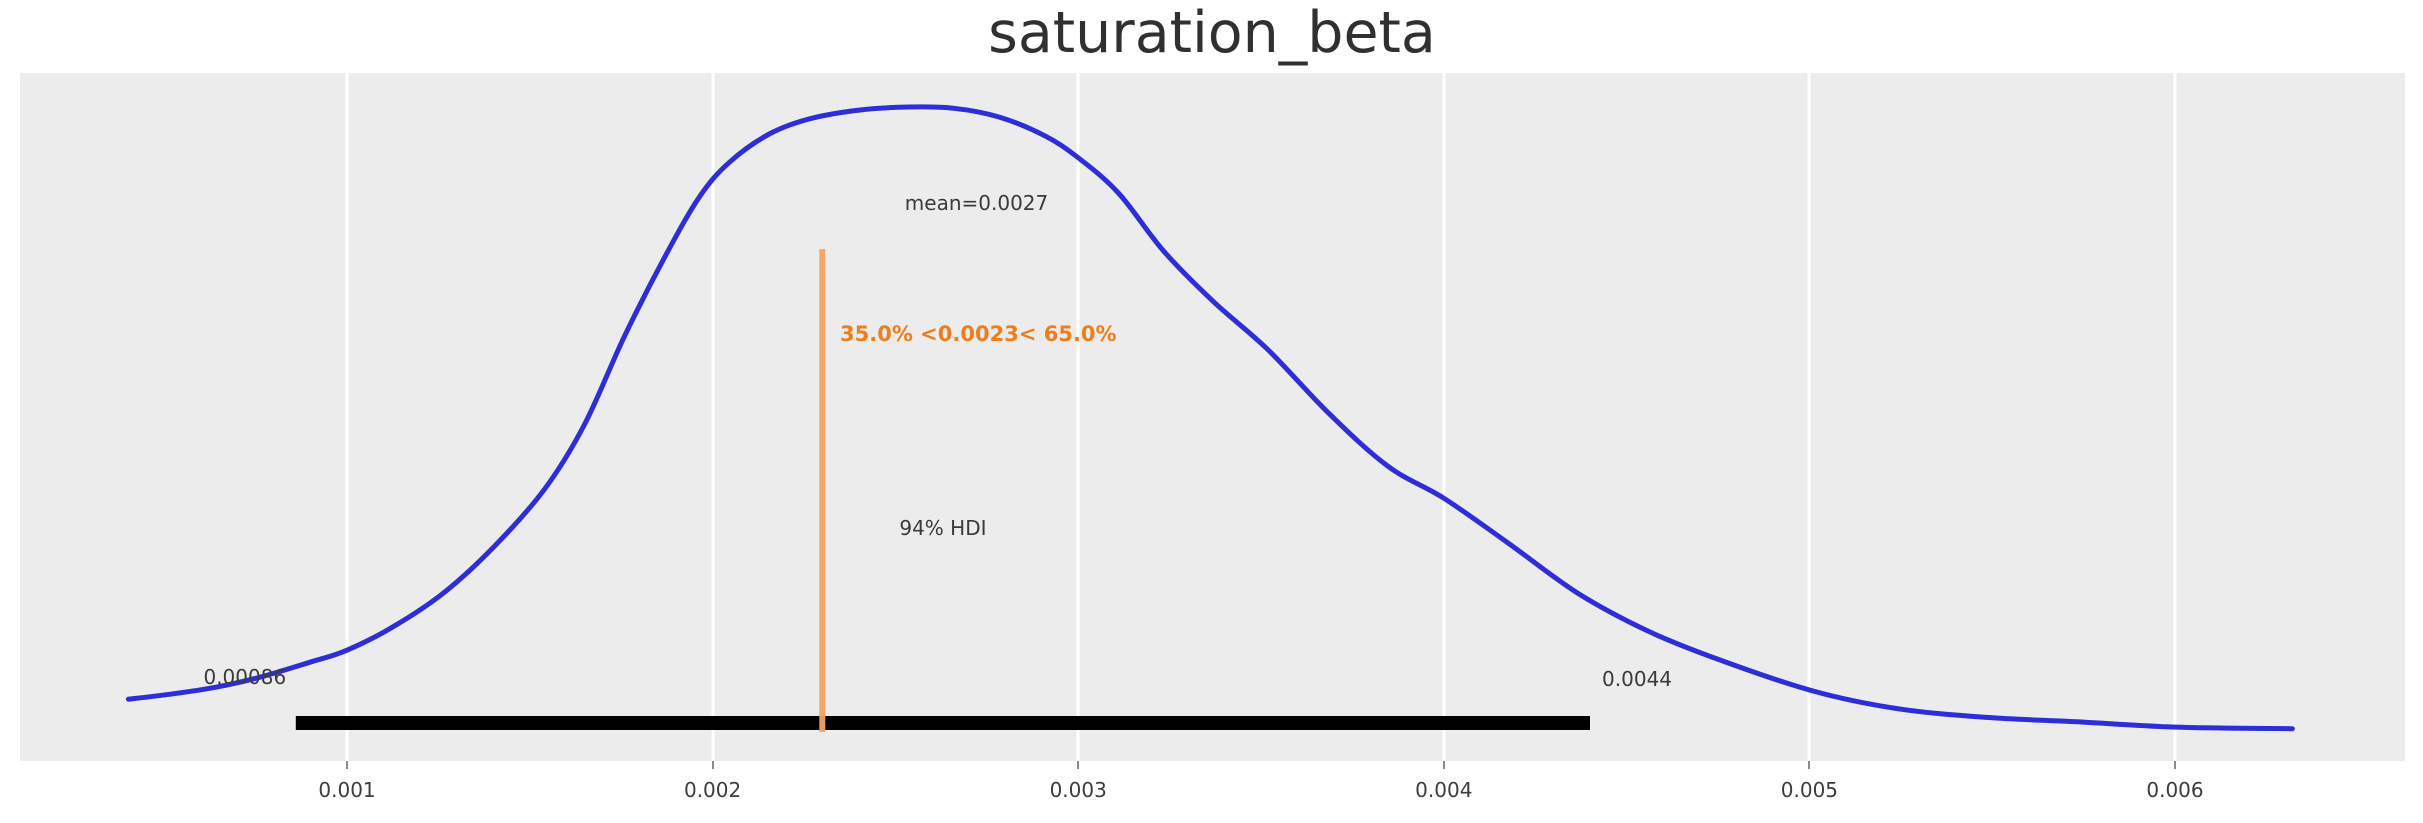  What do you see at coordinates (942, 723) in the screenshot?
I see `hdi-bar` at bounding box center [942, 723].